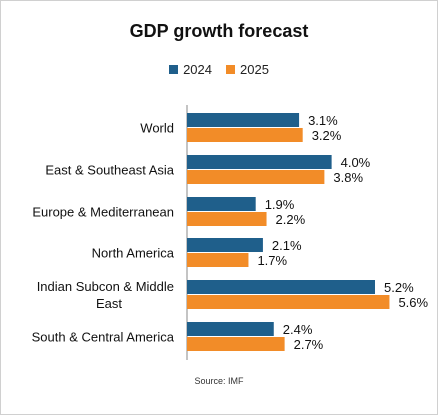  Describe the element at coordinates (230, 69) in the screenshot. I see `legend-swatch-2025` at that location.